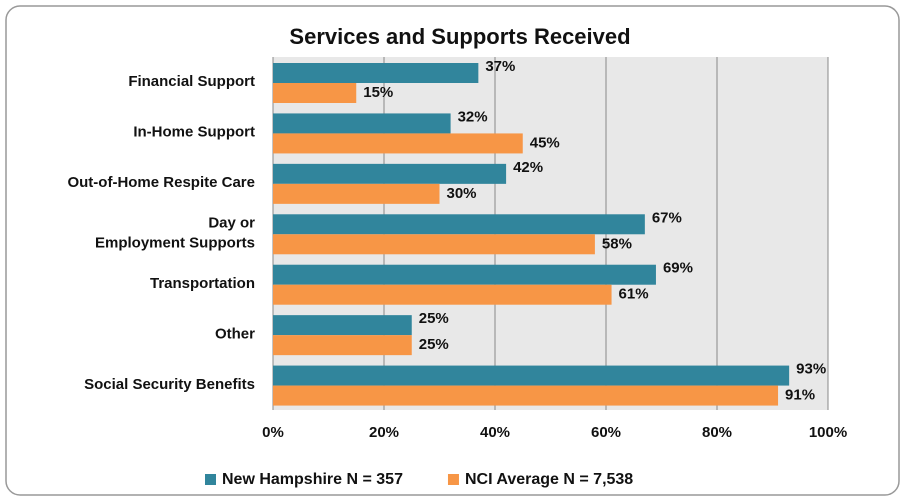 This screenshot has height=501, width=905. I want to click on label-line: Employment Supports, so click(175, 242).